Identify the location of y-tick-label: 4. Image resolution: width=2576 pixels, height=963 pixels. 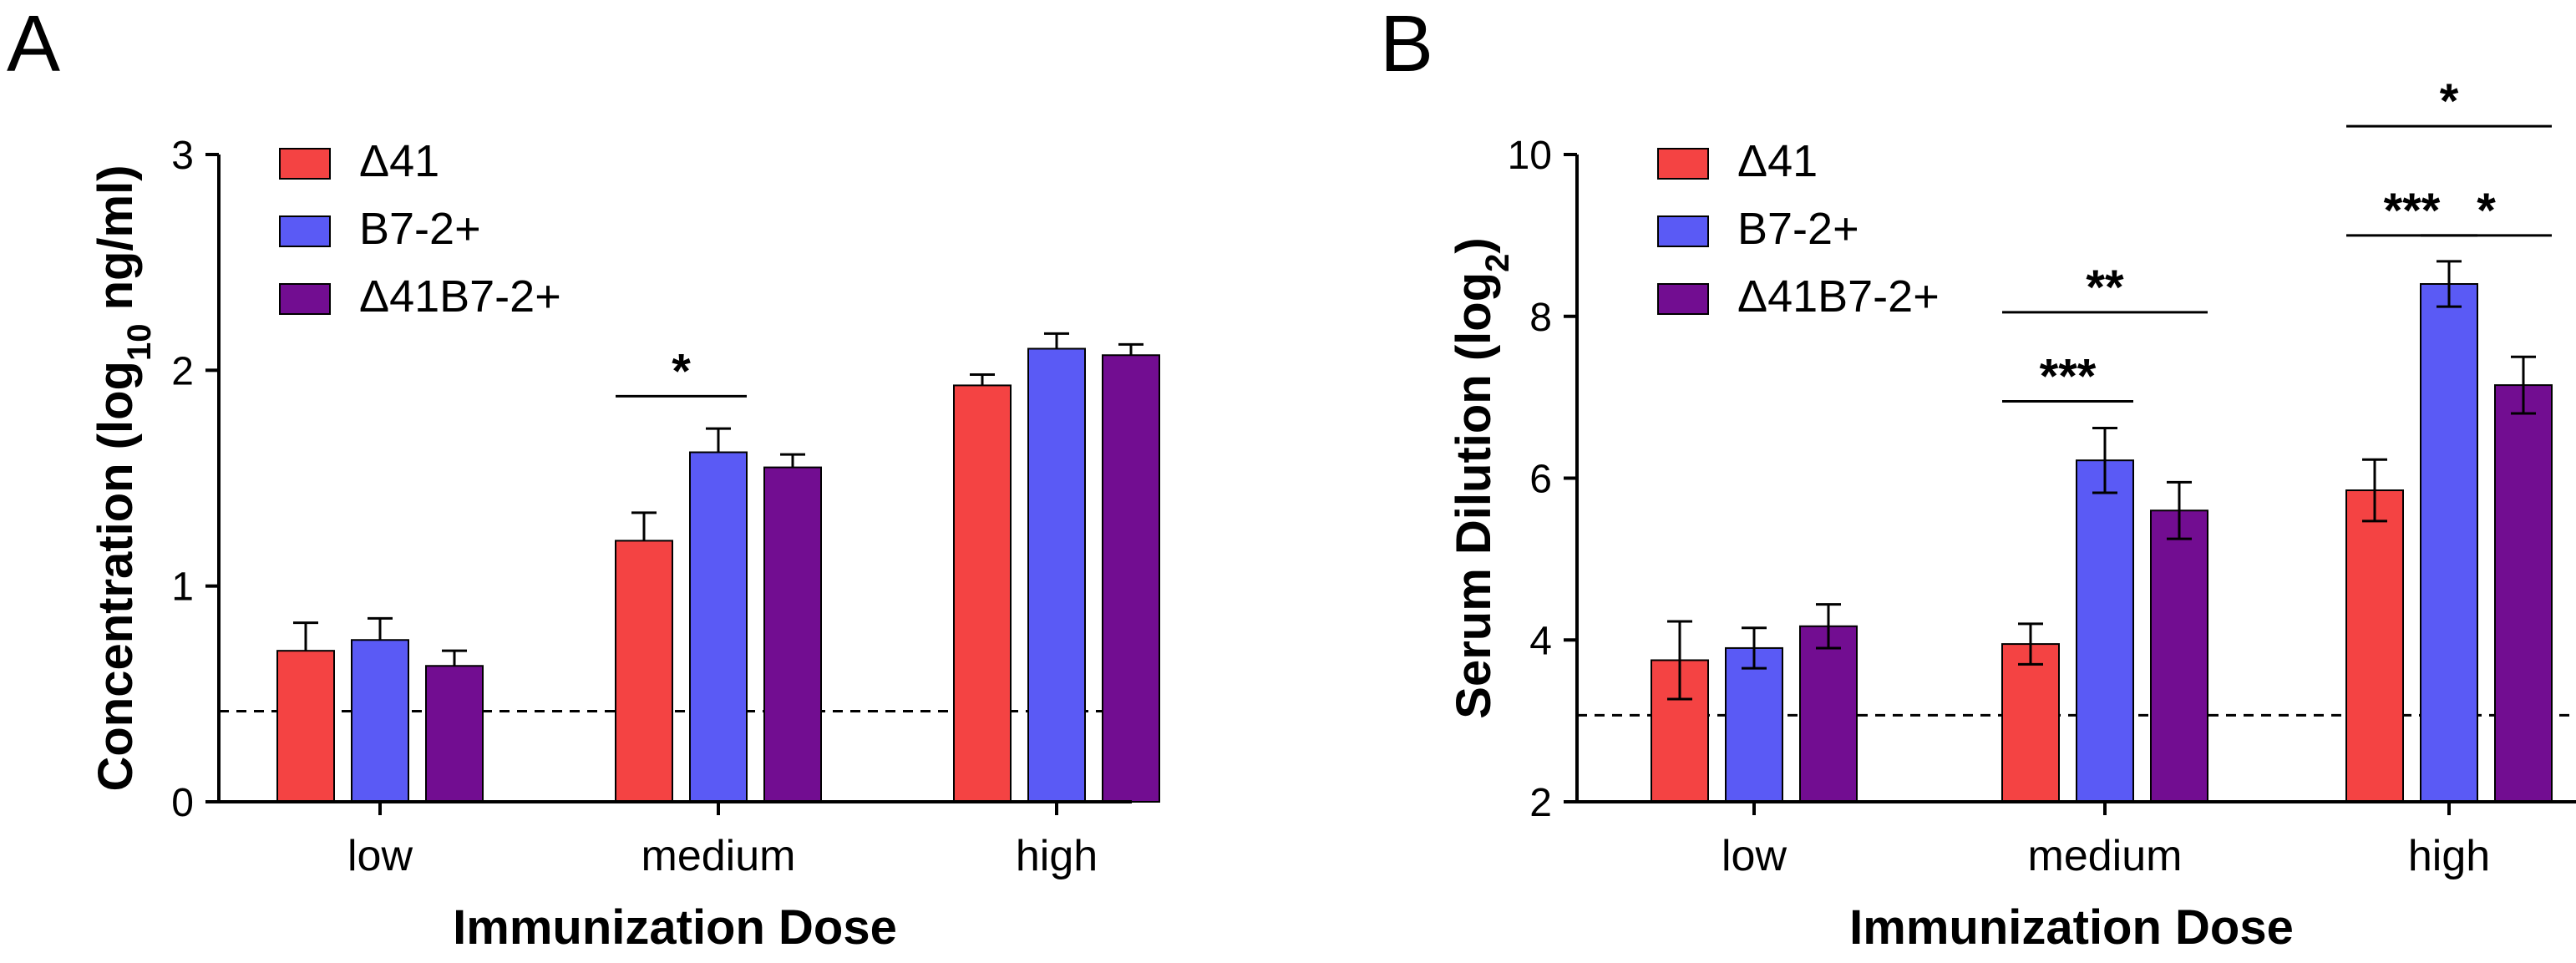
(1540, 641).